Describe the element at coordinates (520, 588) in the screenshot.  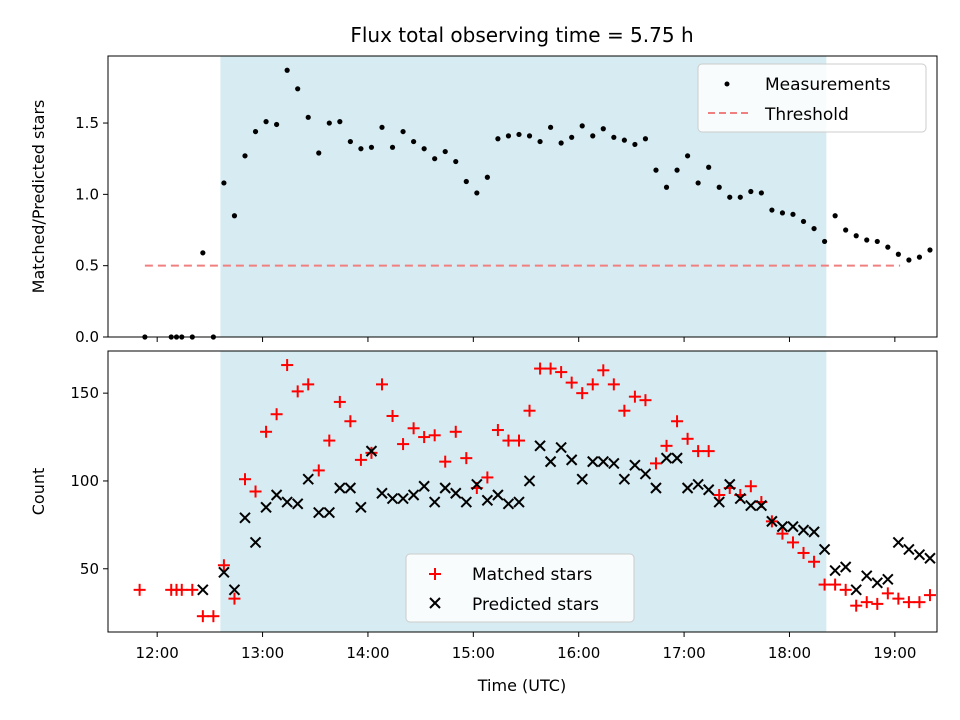
I see `bottom-legend: Matched stars Predicted stars` at that location.